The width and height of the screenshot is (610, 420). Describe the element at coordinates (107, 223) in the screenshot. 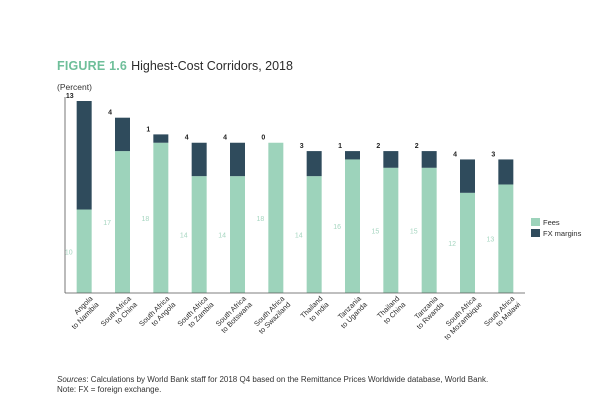

I see `fees-value-label: 17` at that location.